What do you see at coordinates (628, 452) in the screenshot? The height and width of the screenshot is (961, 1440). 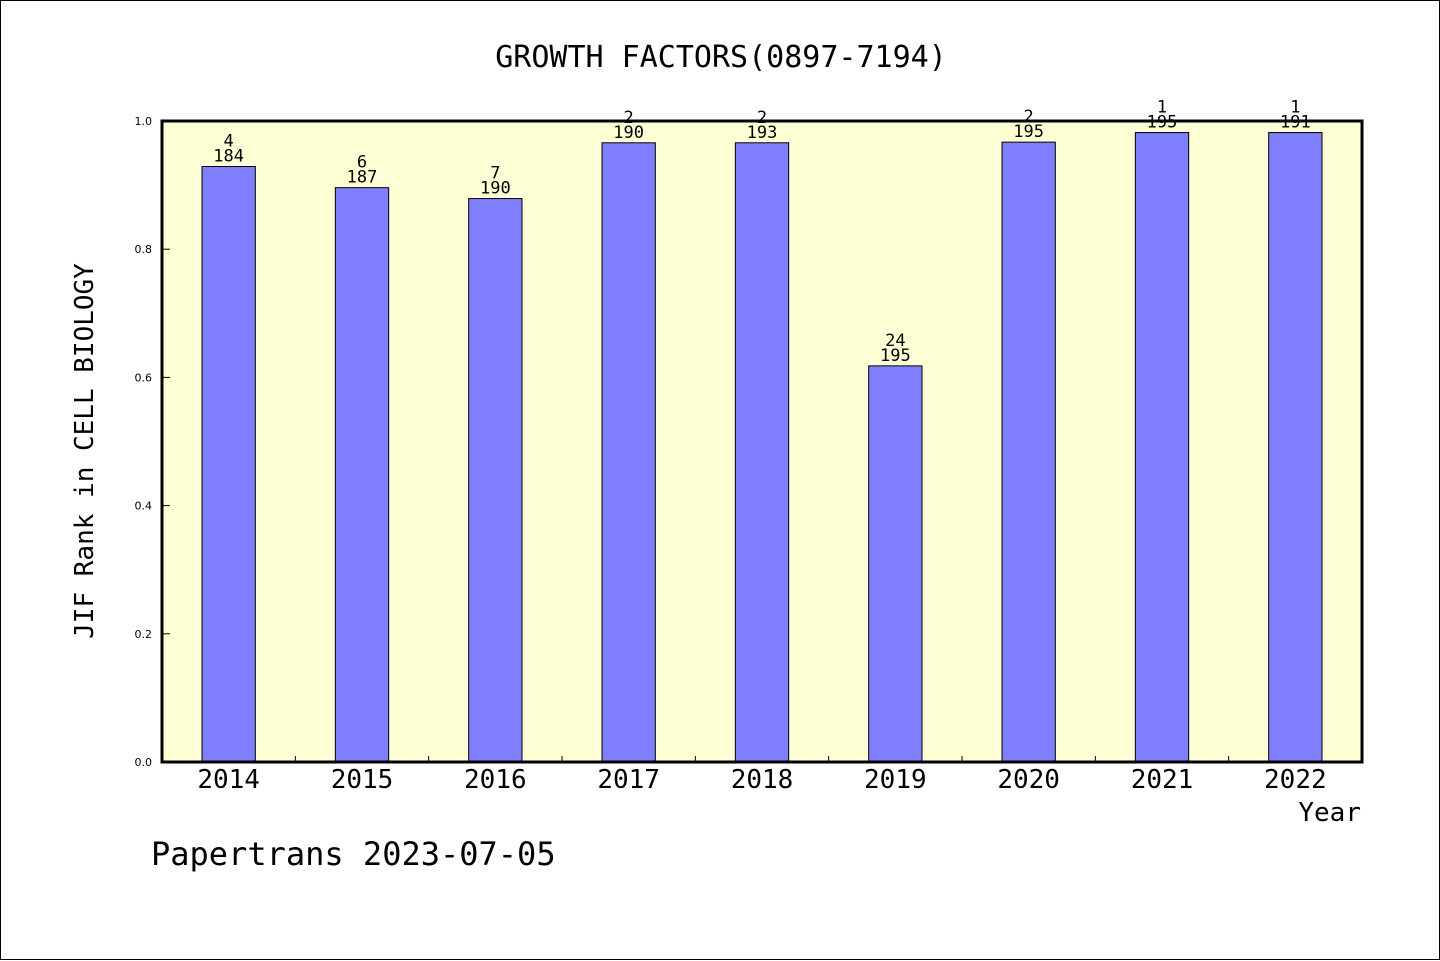 I see `bar-2017` at bounding box center [628, 452].